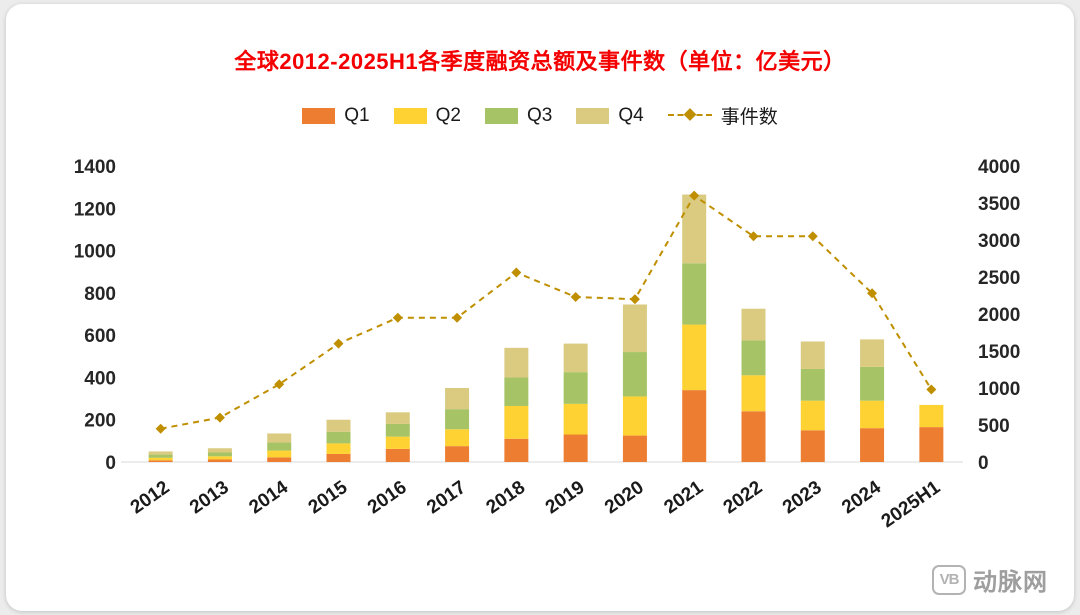 The image size is (1080, 615). What do you see at coordinates (95, 167) in the screenshot?
I see `left-axis-tick: 1400` at bounding box center [95, 167].